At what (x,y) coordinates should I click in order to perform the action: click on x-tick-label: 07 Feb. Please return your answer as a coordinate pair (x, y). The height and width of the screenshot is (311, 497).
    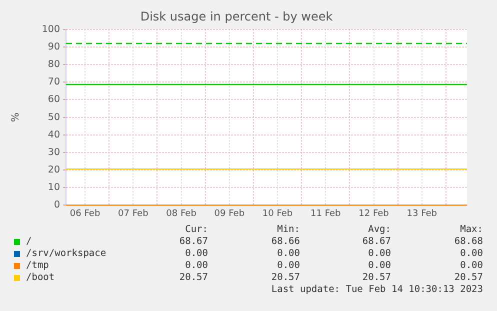
    Looking at the image, I should click on (133, 213).